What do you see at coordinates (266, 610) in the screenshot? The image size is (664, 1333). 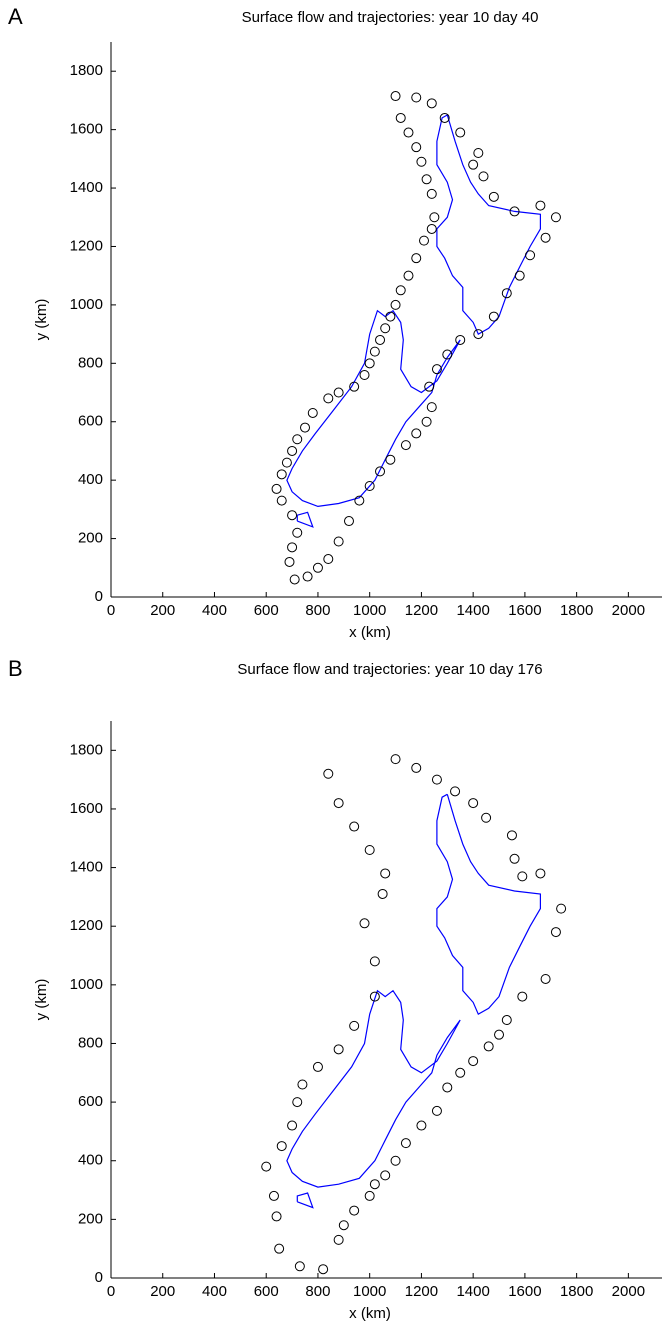 I see `x-tick-label: 600` at bounding box center [266, 610].